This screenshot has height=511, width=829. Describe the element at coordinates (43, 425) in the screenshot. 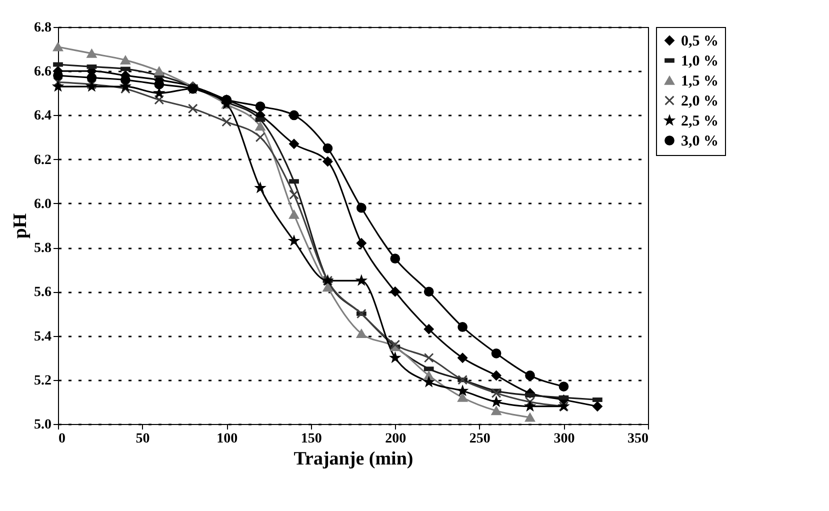

I see `y-tick-label: 5.0` at that location.